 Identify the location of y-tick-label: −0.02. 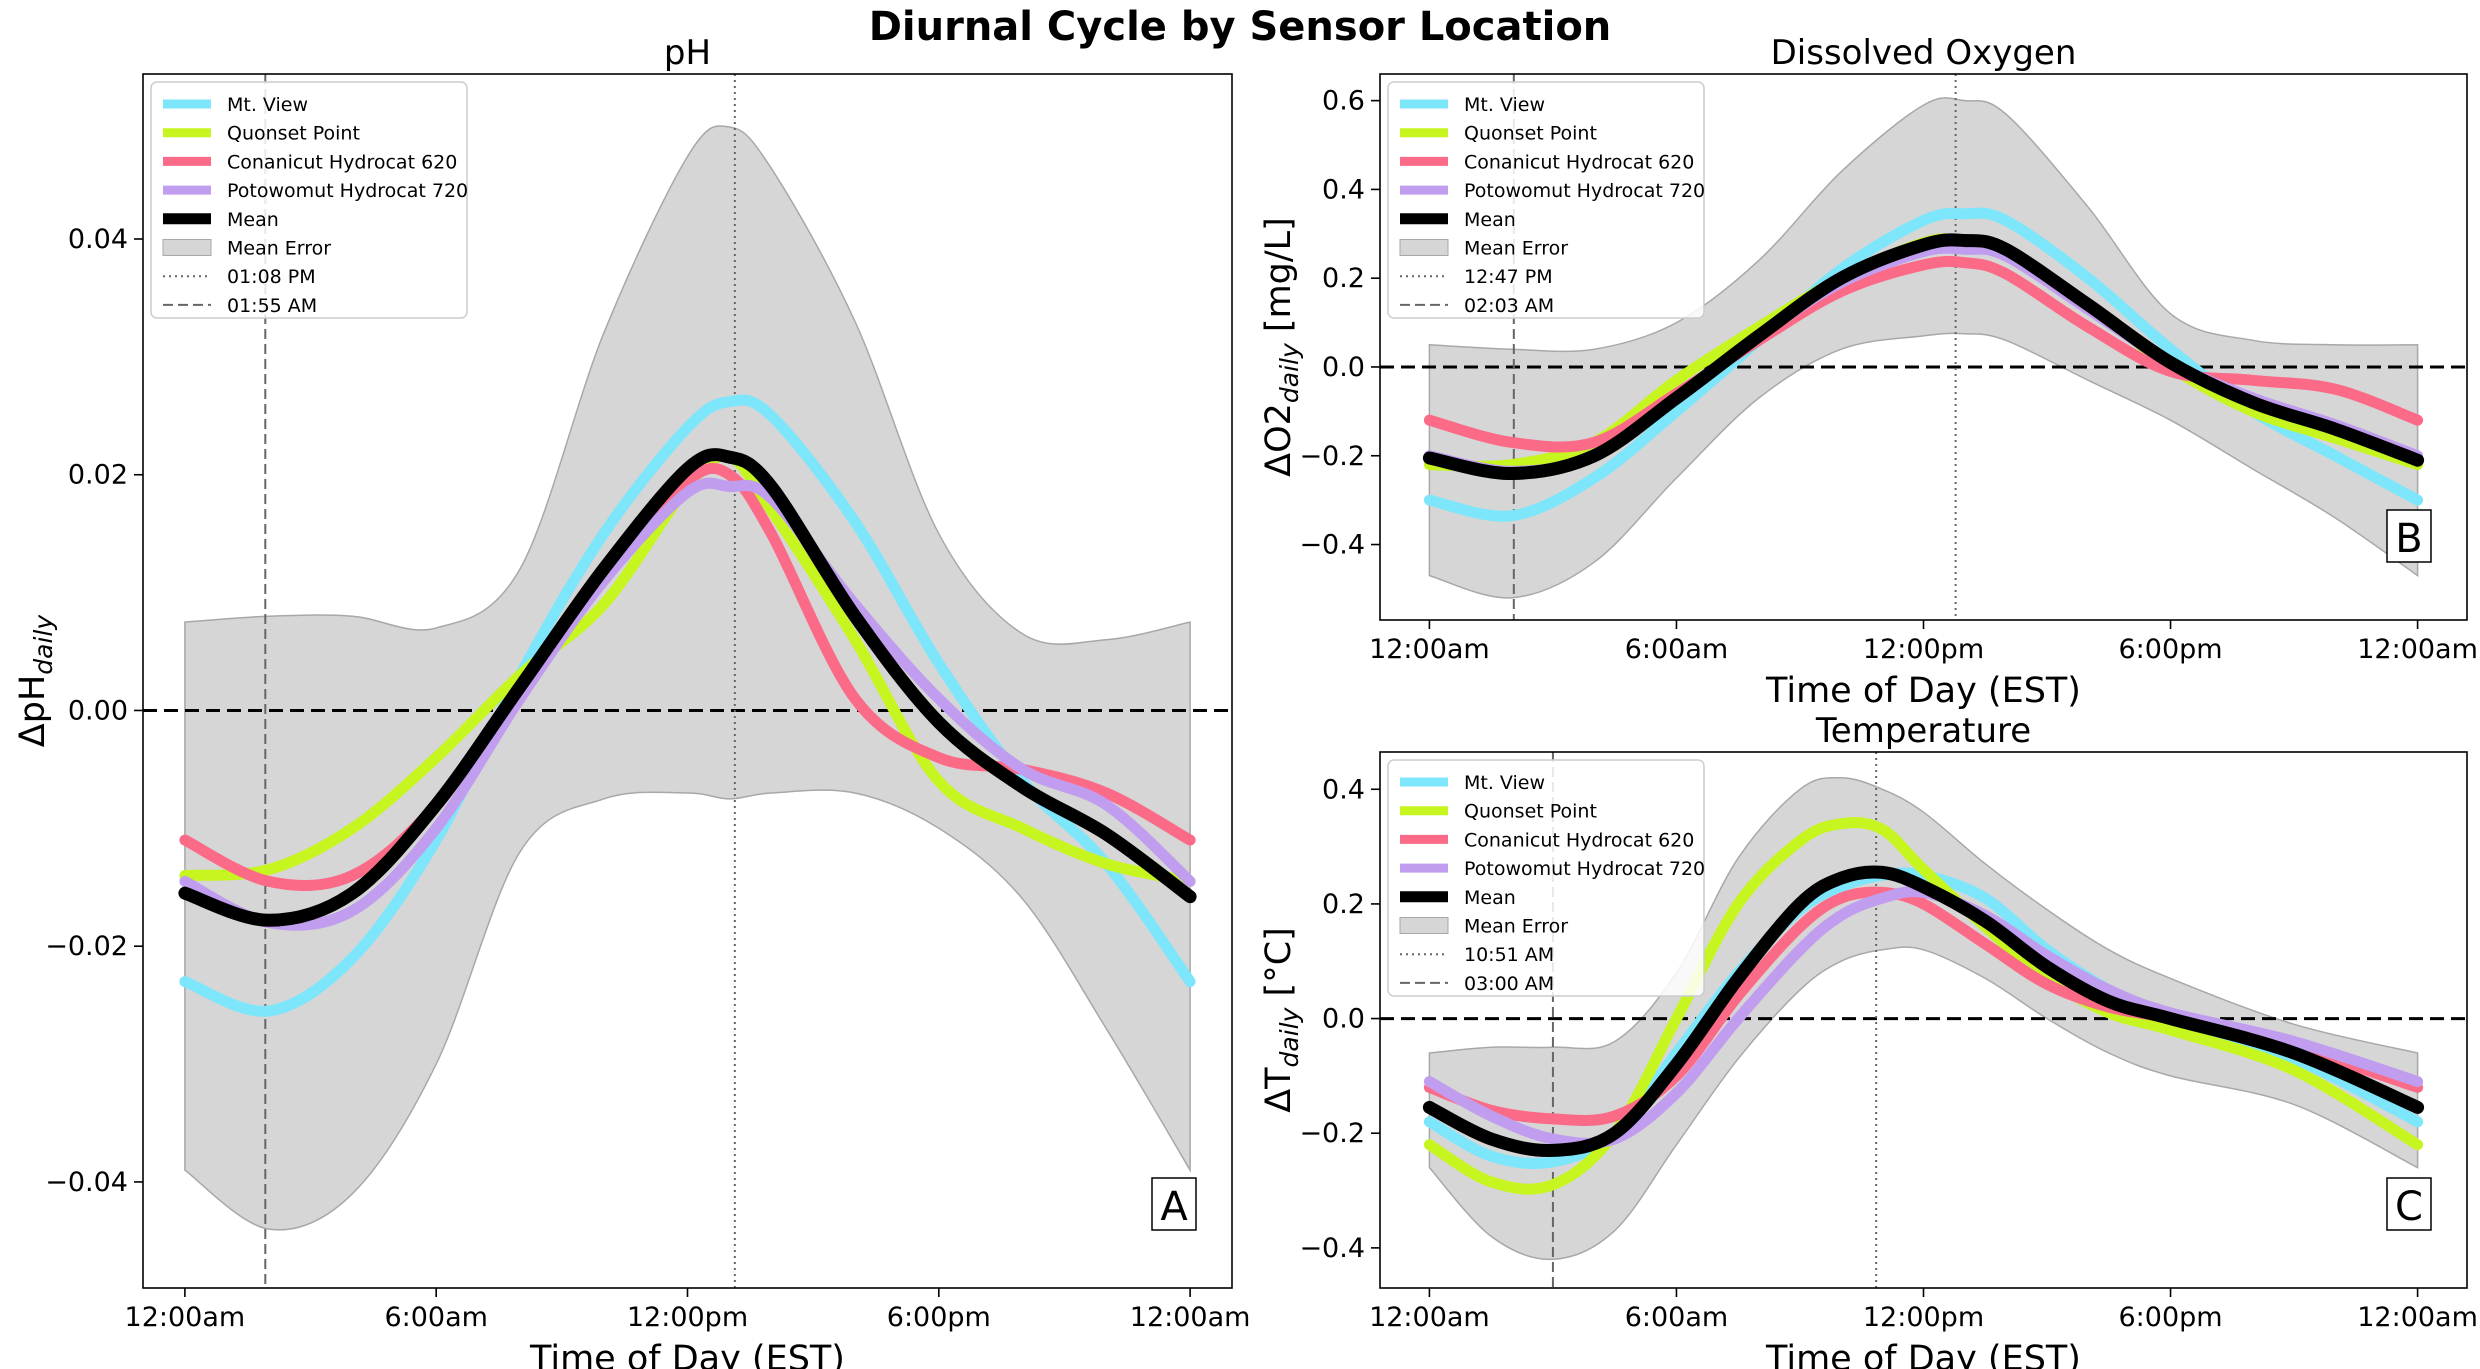
(86, 946).